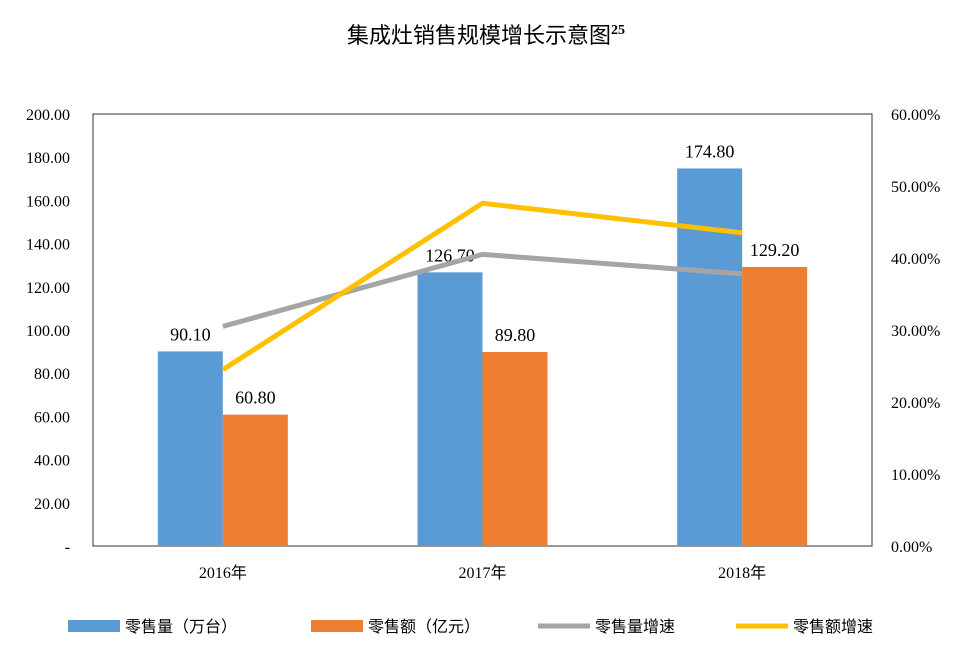 This screenshot has width=972, height=656. I want to click on y-left-tick-label: 140.00, so click(48, 245).